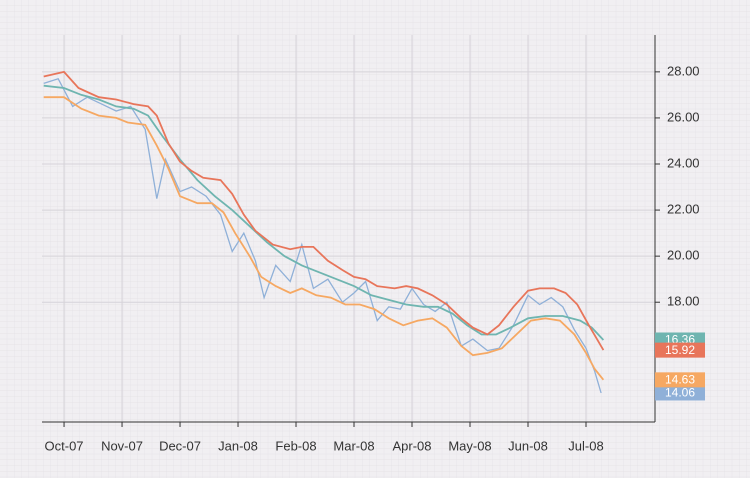 The width and height of the screenshot is (750, 478). What do you see at coordinates (122, 445) in the screenshot?
I see `x-tick-label: Nov-07` at bounding box center [122, 445].